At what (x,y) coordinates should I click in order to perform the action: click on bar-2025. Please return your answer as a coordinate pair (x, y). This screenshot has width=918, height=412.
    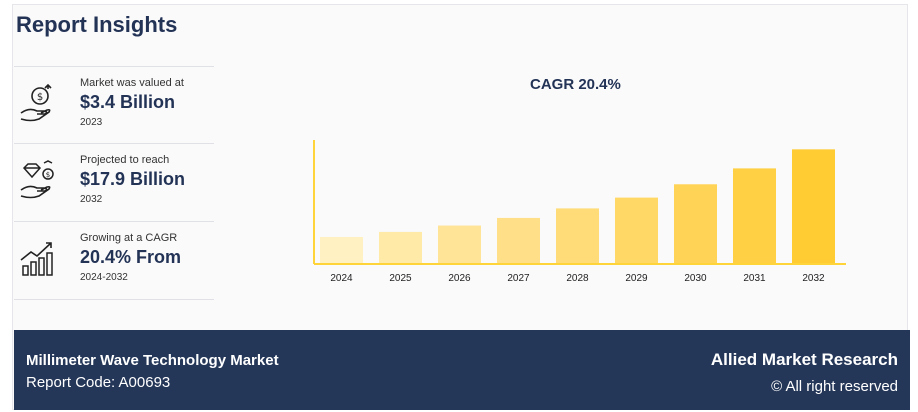
    Looking at the image, I should click on (400, 247).